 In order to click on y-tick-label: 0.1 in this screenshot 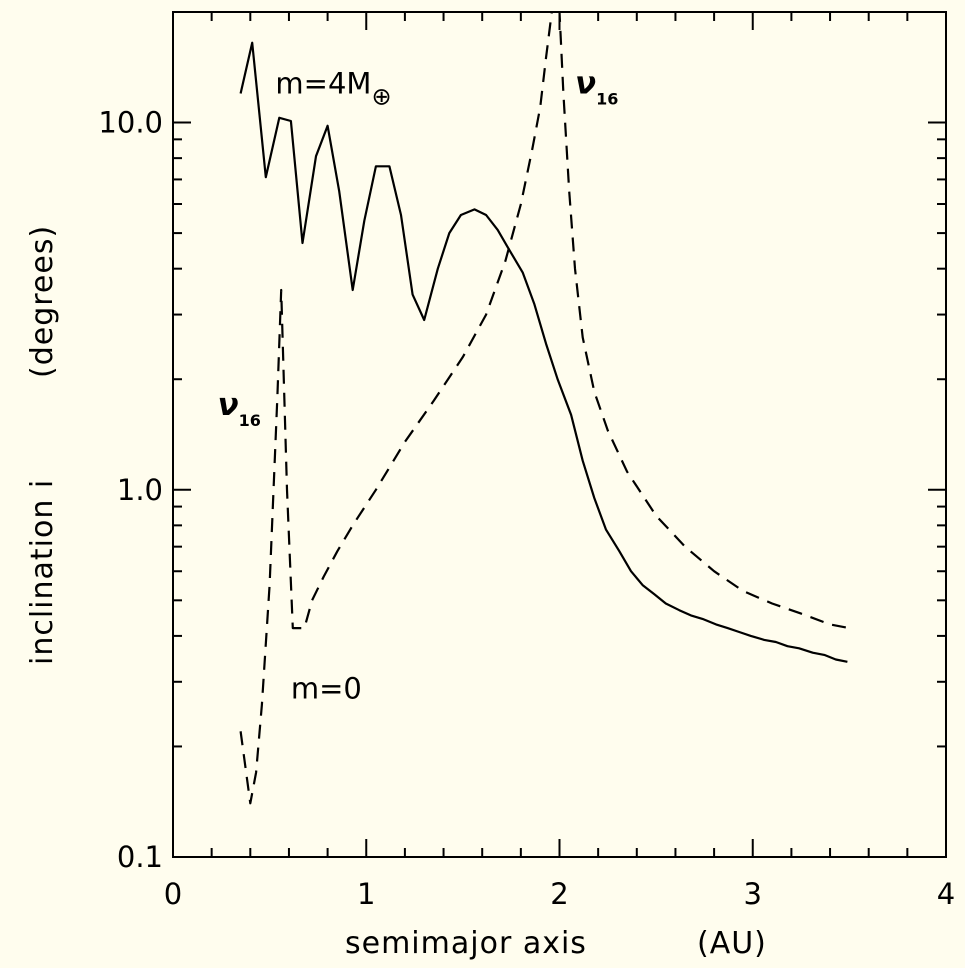, I will do `click(140, 857)`.